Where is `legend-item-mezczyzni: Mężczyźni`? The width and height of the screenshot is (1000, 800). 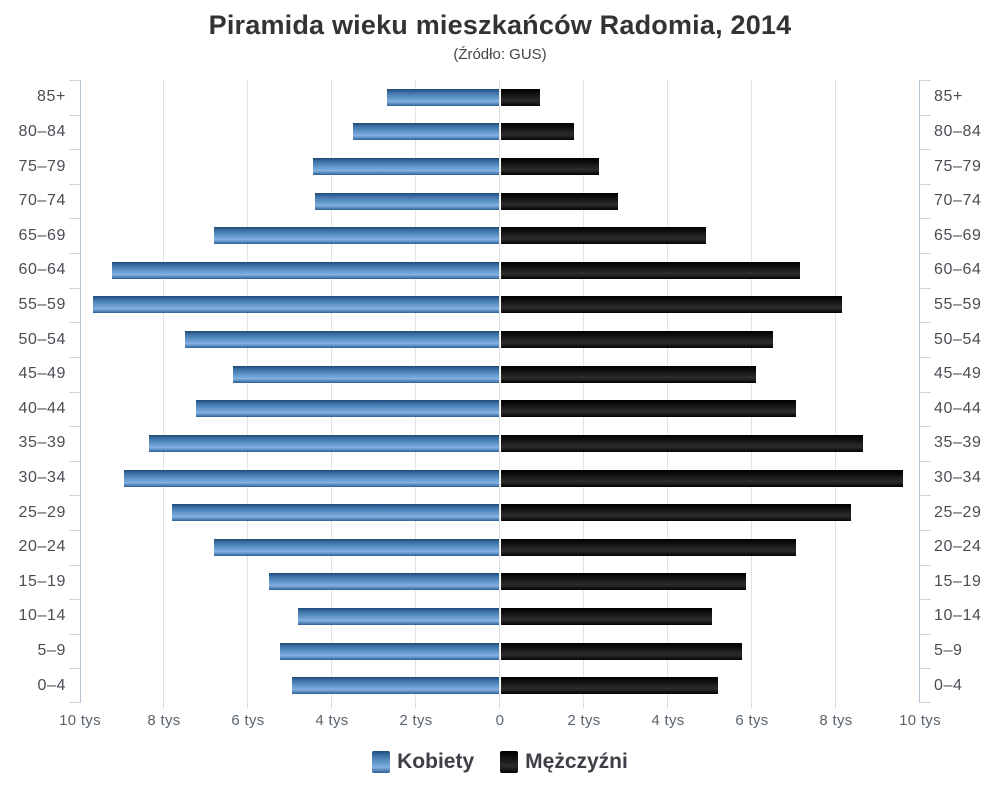 legend-item-mezczyzni: Mężczyźni is located at coordinates (564, 762).